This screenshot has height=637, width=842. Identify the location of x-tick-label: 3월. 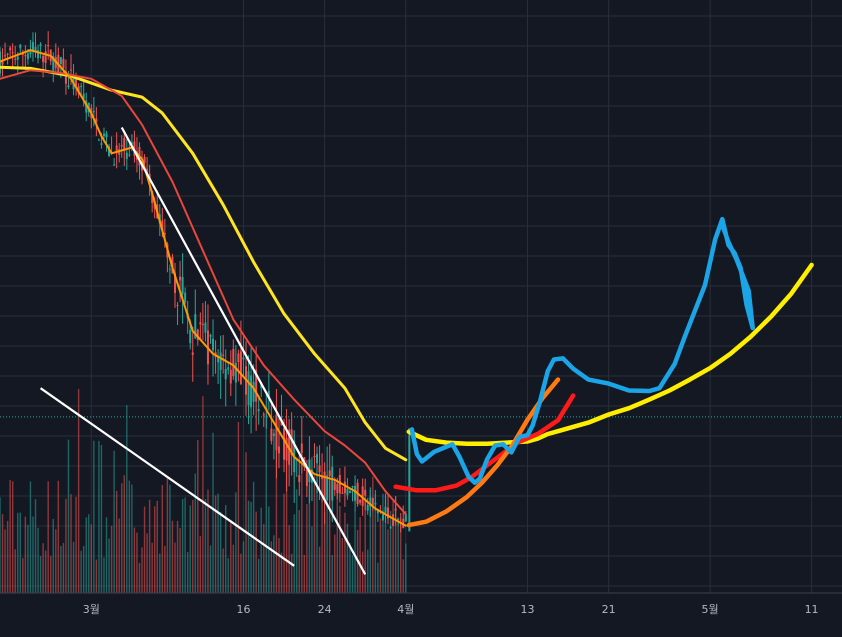
(91, 609).